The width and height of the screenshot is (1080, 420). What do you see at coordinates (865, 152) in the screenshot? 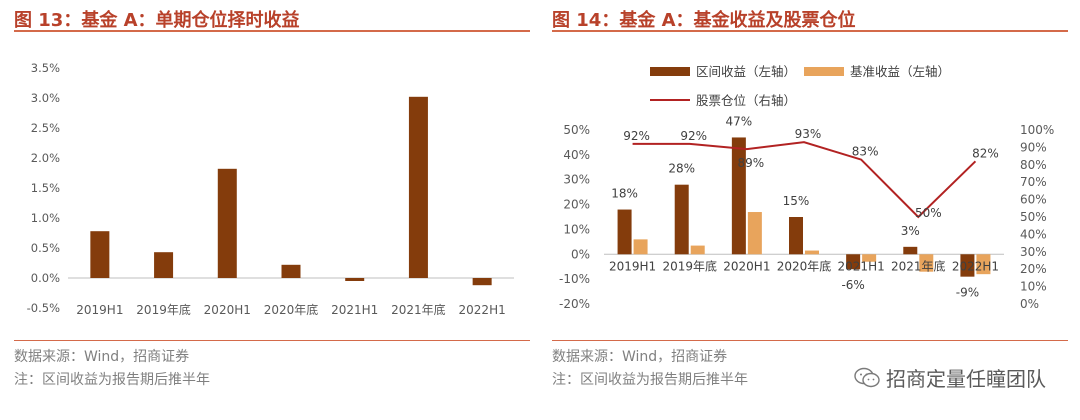
I see `line-data-label: 83%` at bounding box center [865, 152].